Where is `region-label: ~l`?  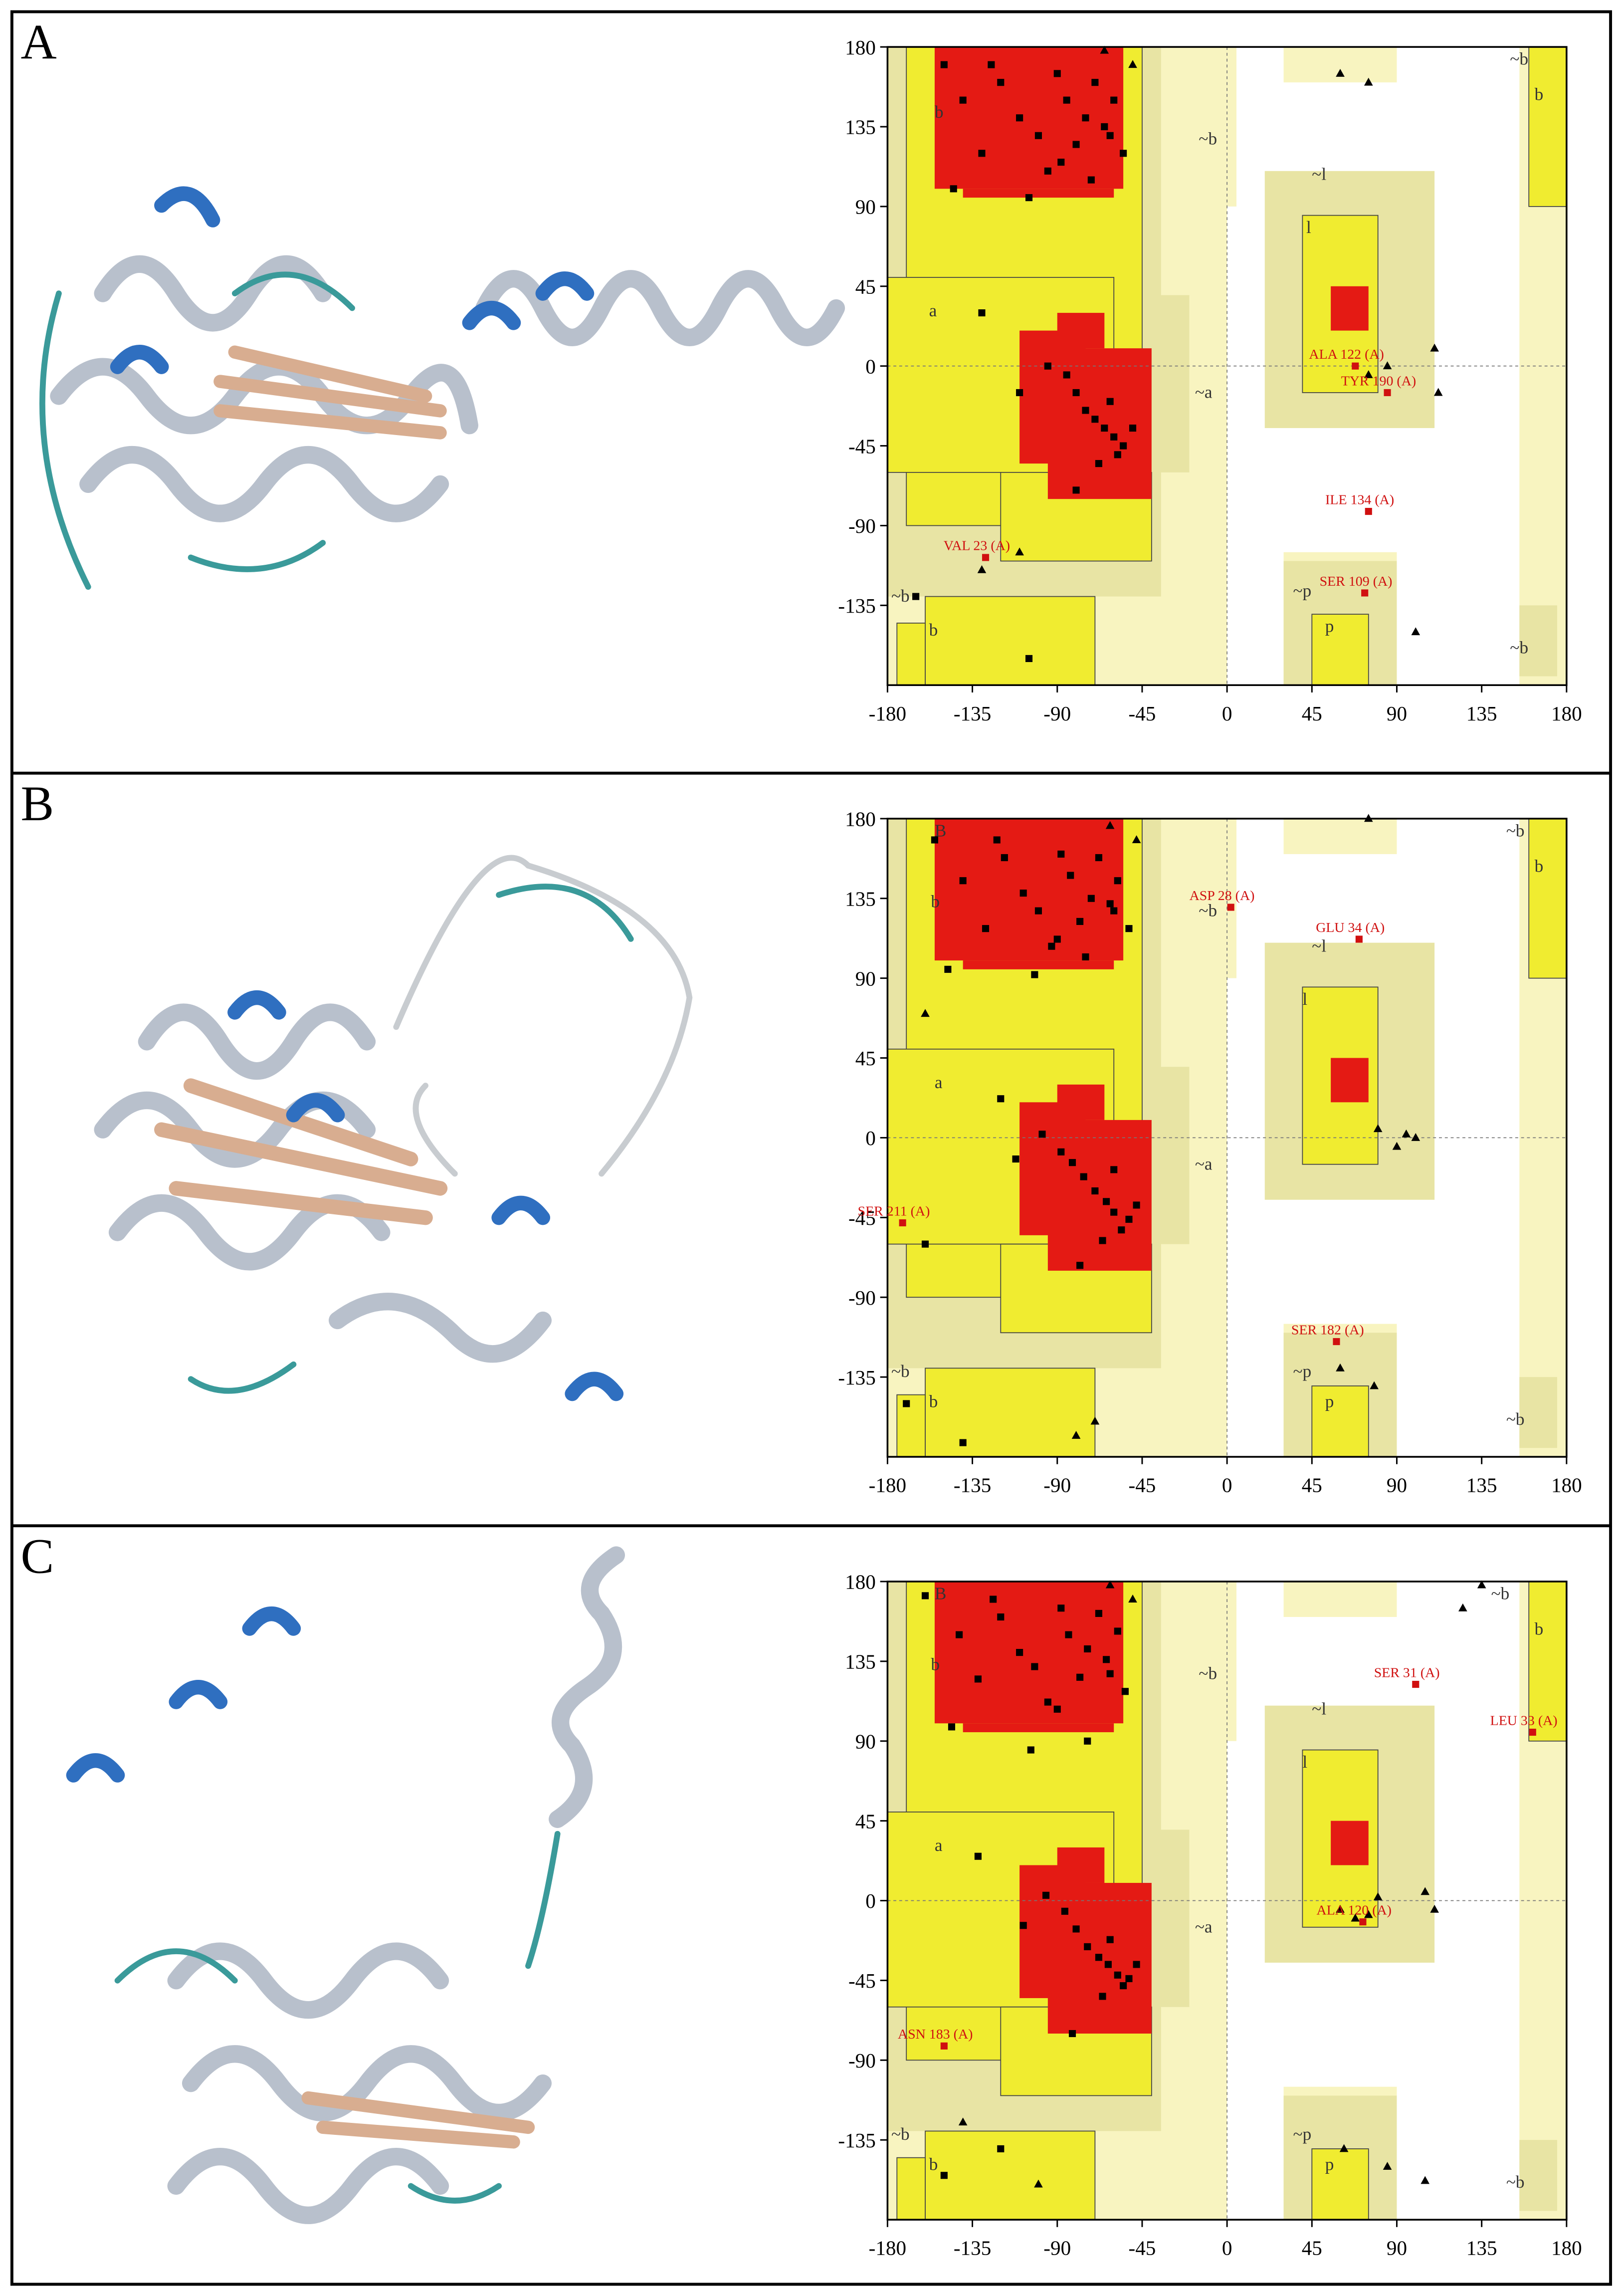 region-label: ~l is located at coordinates (1319, 174).